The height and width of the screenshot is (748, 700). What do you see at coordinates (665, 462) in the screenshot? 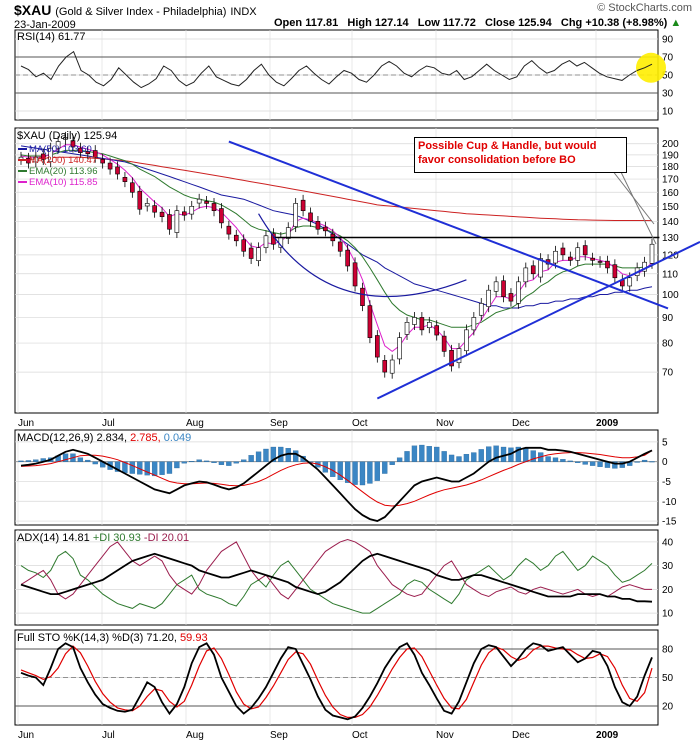
I see `y-tick-label: 0` at bounding box center [665, 462].